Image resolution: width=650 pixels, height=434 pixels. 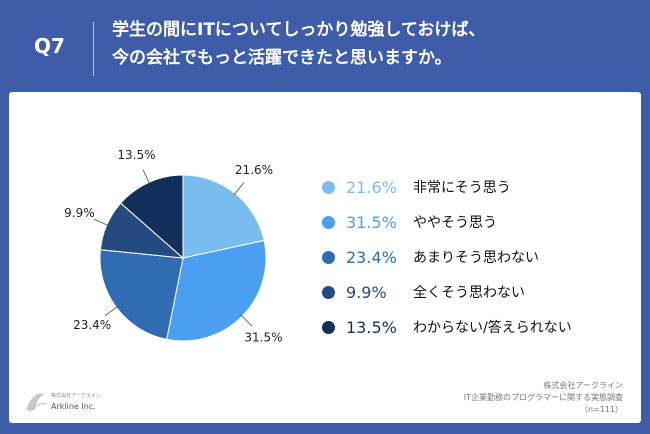 I want to click on data-label-somewhat: 31.5%, so click(x=263, y=337).